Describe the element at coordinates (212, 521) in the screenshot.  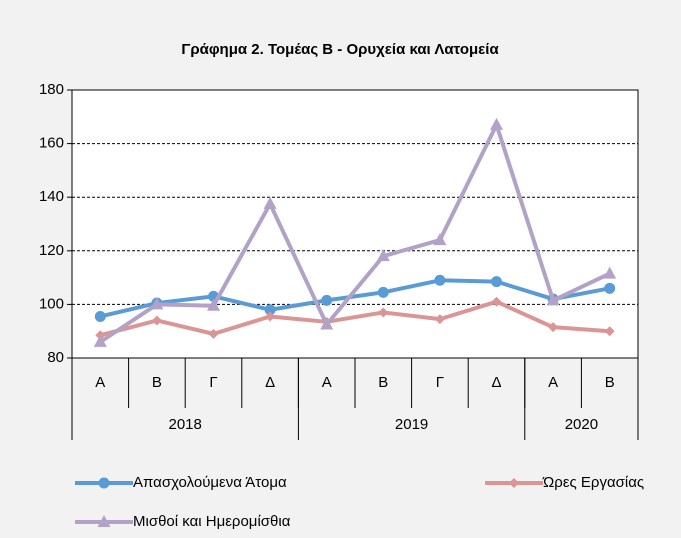
I see `legend-label: Μισθοί και Ημερομίσθια` at that location.